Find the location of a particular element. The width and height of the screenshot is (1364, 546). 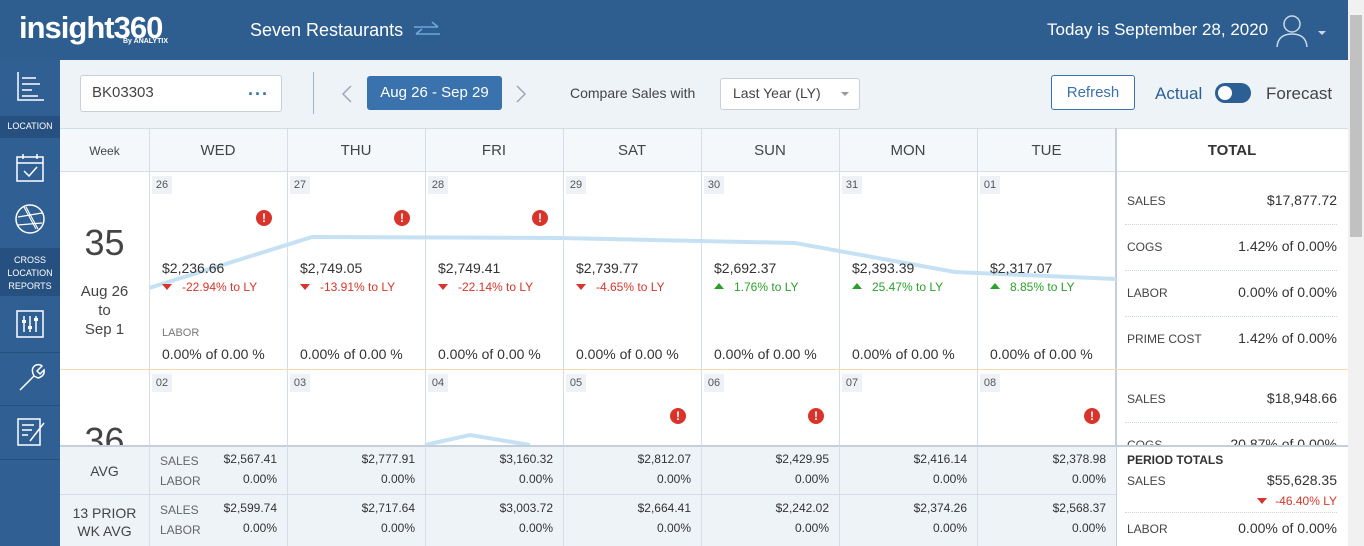

day-number: 01 is located at coordinates (990, 185).